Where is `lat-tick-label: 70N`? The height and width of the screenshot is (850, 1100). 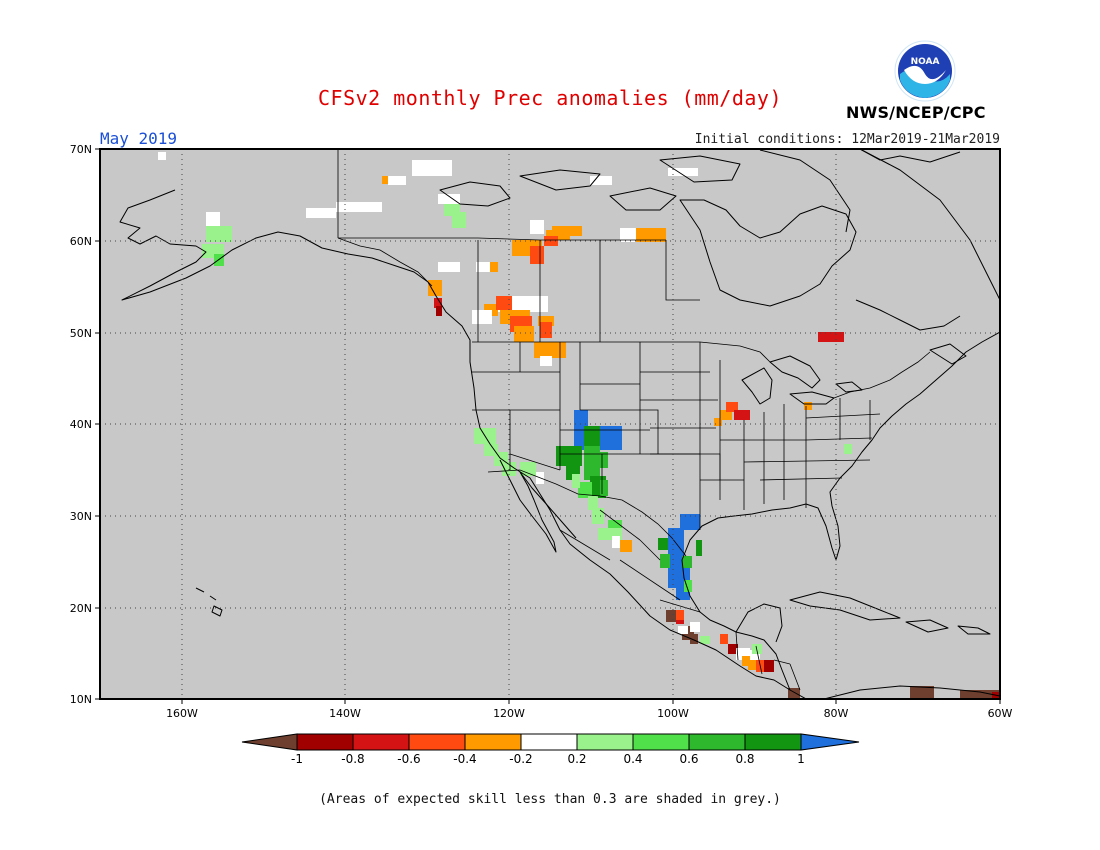
lat-tick-label: 70N is located at coordinates (81, 149).